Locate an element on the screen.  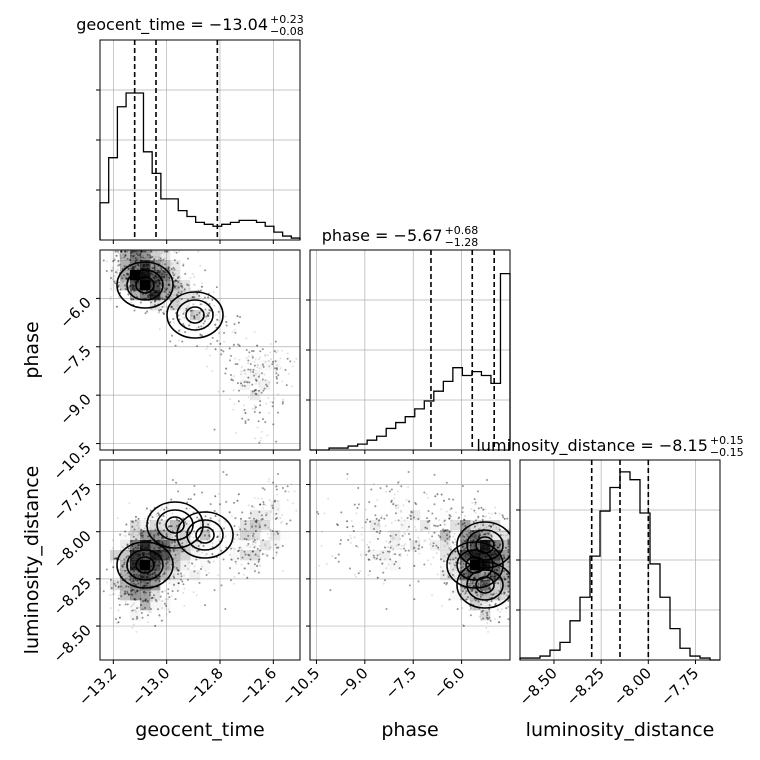
contour-line is located at coordinates (195, 315).